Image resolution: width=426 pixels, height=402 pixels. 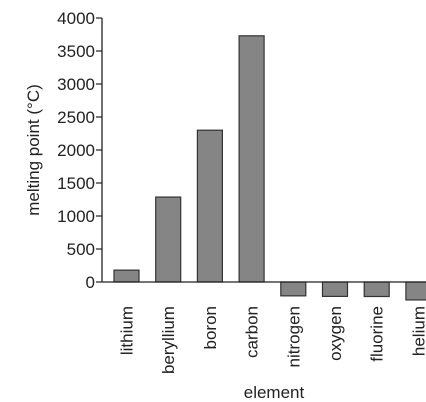 I want to click on x-axis-title: element, so click(x=274, y=392).